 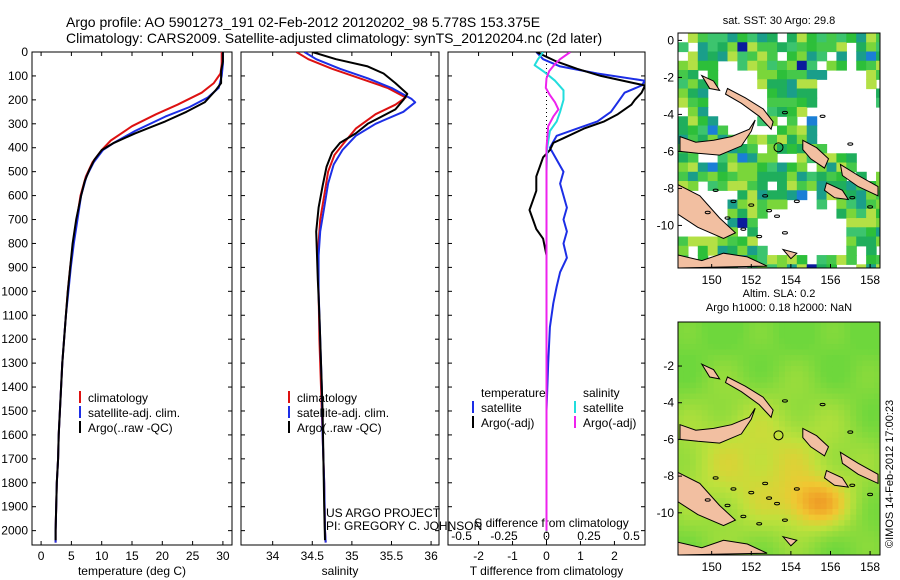 What do you see at coordinates (668, 439) in the screenshot?
I see `sla_map-ytick-label: -6` at bounding box center [668, 439].